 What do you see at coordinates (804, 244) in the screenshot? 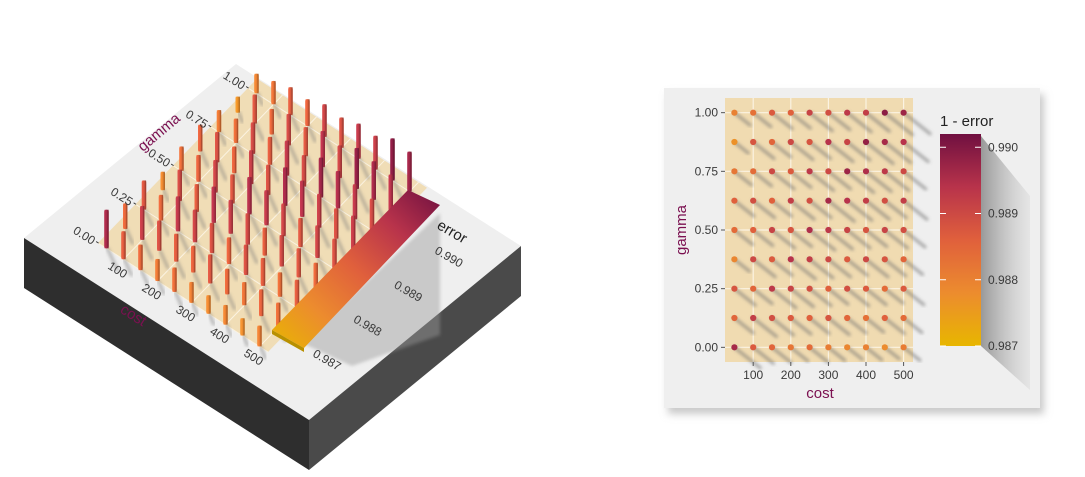
I see `axis-ticks: 100 200 300 400 500 0.00 0.25 0.50 0.75 1.00` at bounding box center [804, 244].